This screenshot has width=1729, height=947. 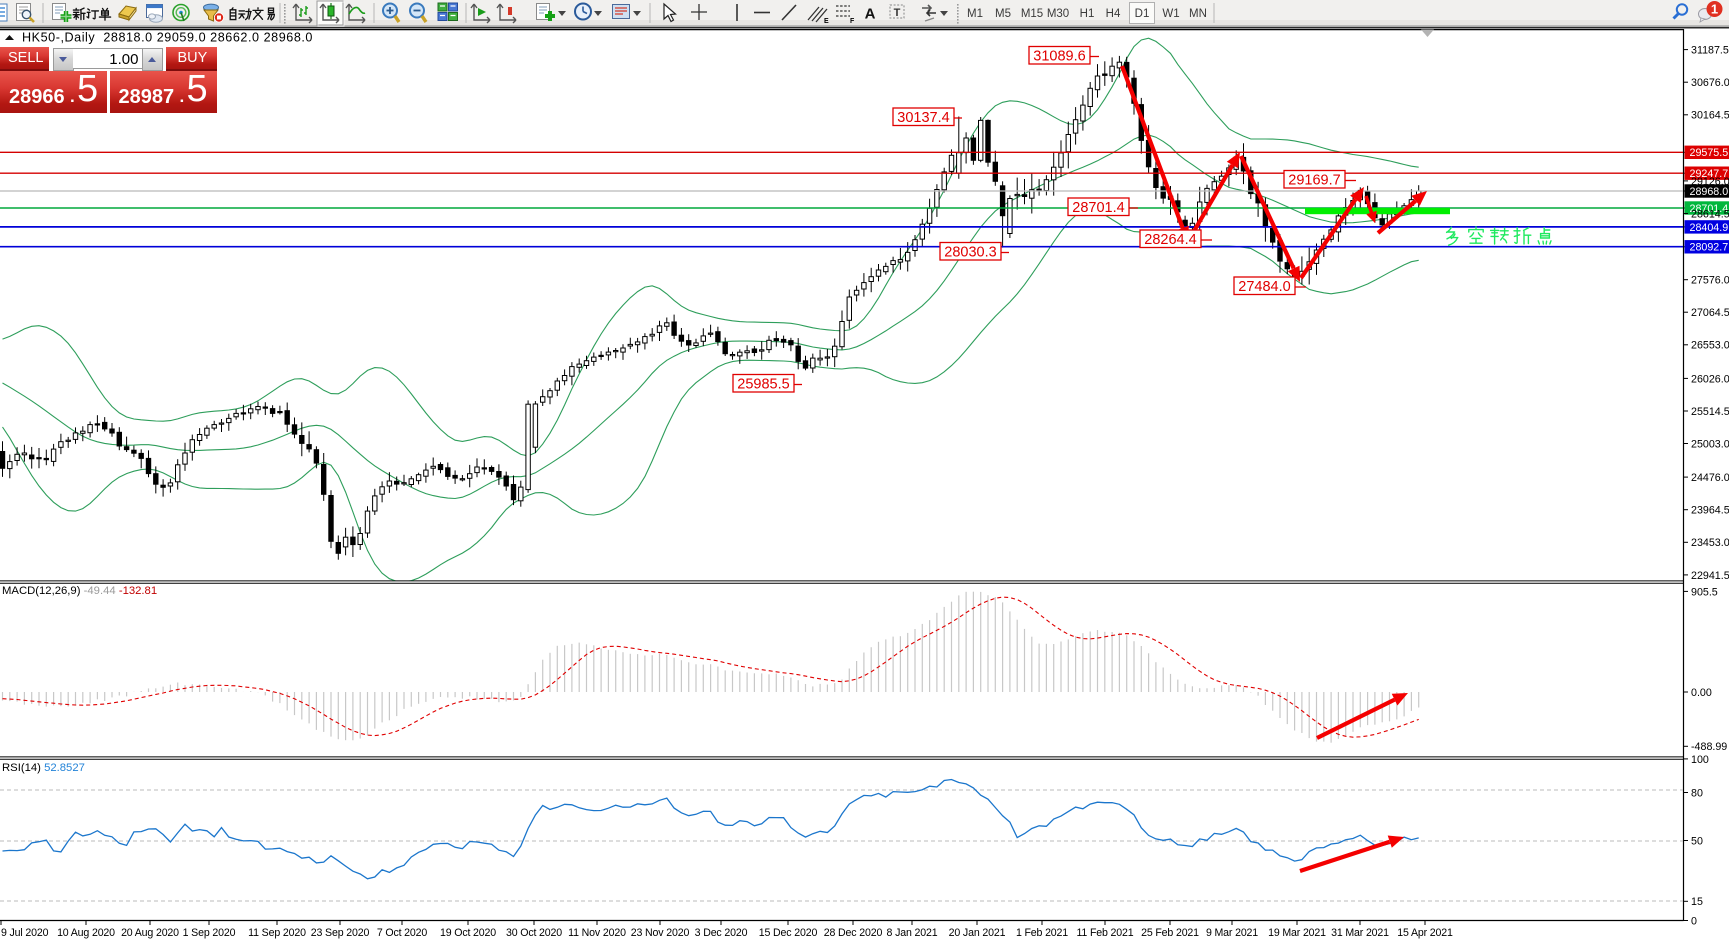 What do you see at coordinates (1113, 14) in the screenshot?
I see `svg-text: H4` at bounding box center [1113, 14].